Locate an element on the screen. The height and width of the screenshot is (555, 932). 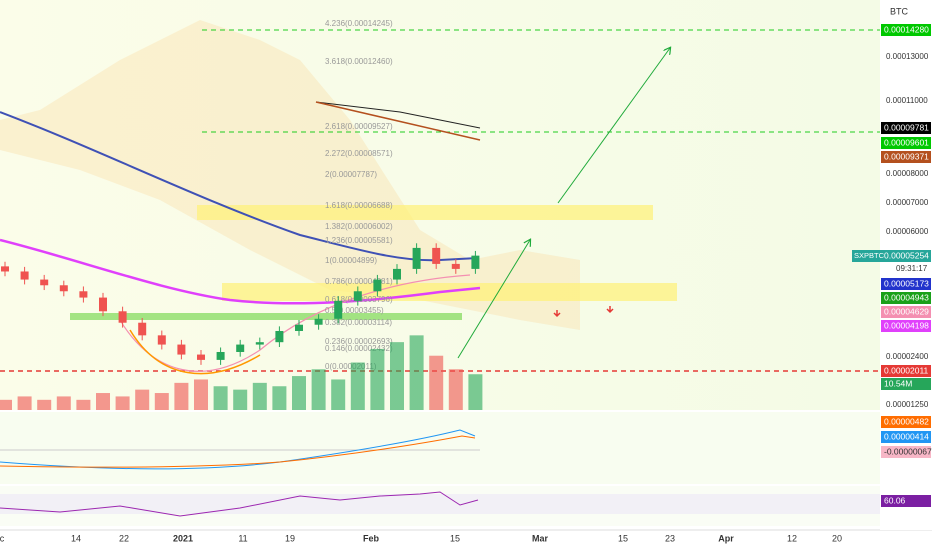
time-label: 2021 is located at coordinates (183, 538).